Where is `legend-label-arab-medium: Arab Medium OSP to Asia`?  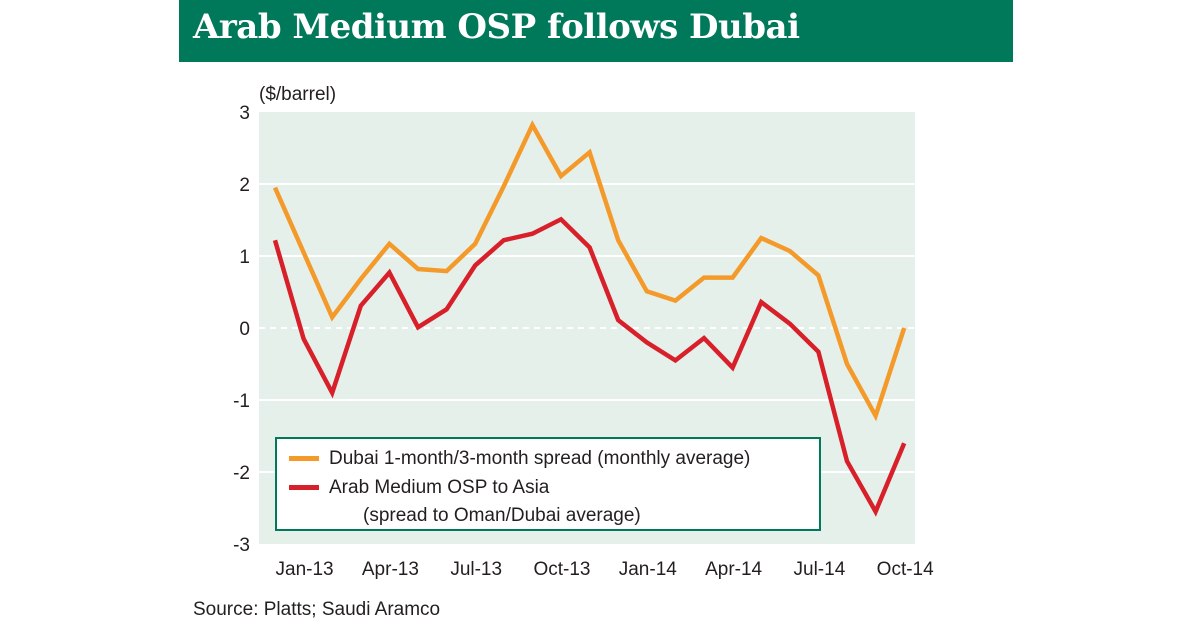
legend-label-arab-medium: Arab Medium OSP to Asia is located at coordinates (439, 487).